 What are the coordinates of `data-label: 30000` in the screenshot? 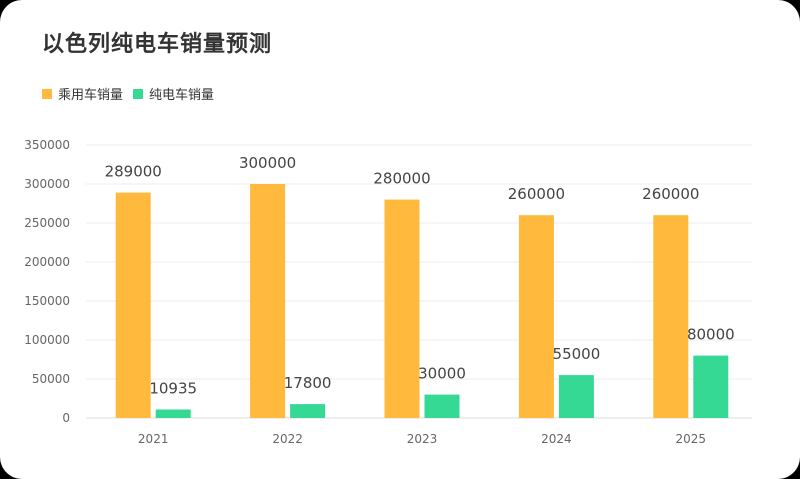 It's located at (442, 374).